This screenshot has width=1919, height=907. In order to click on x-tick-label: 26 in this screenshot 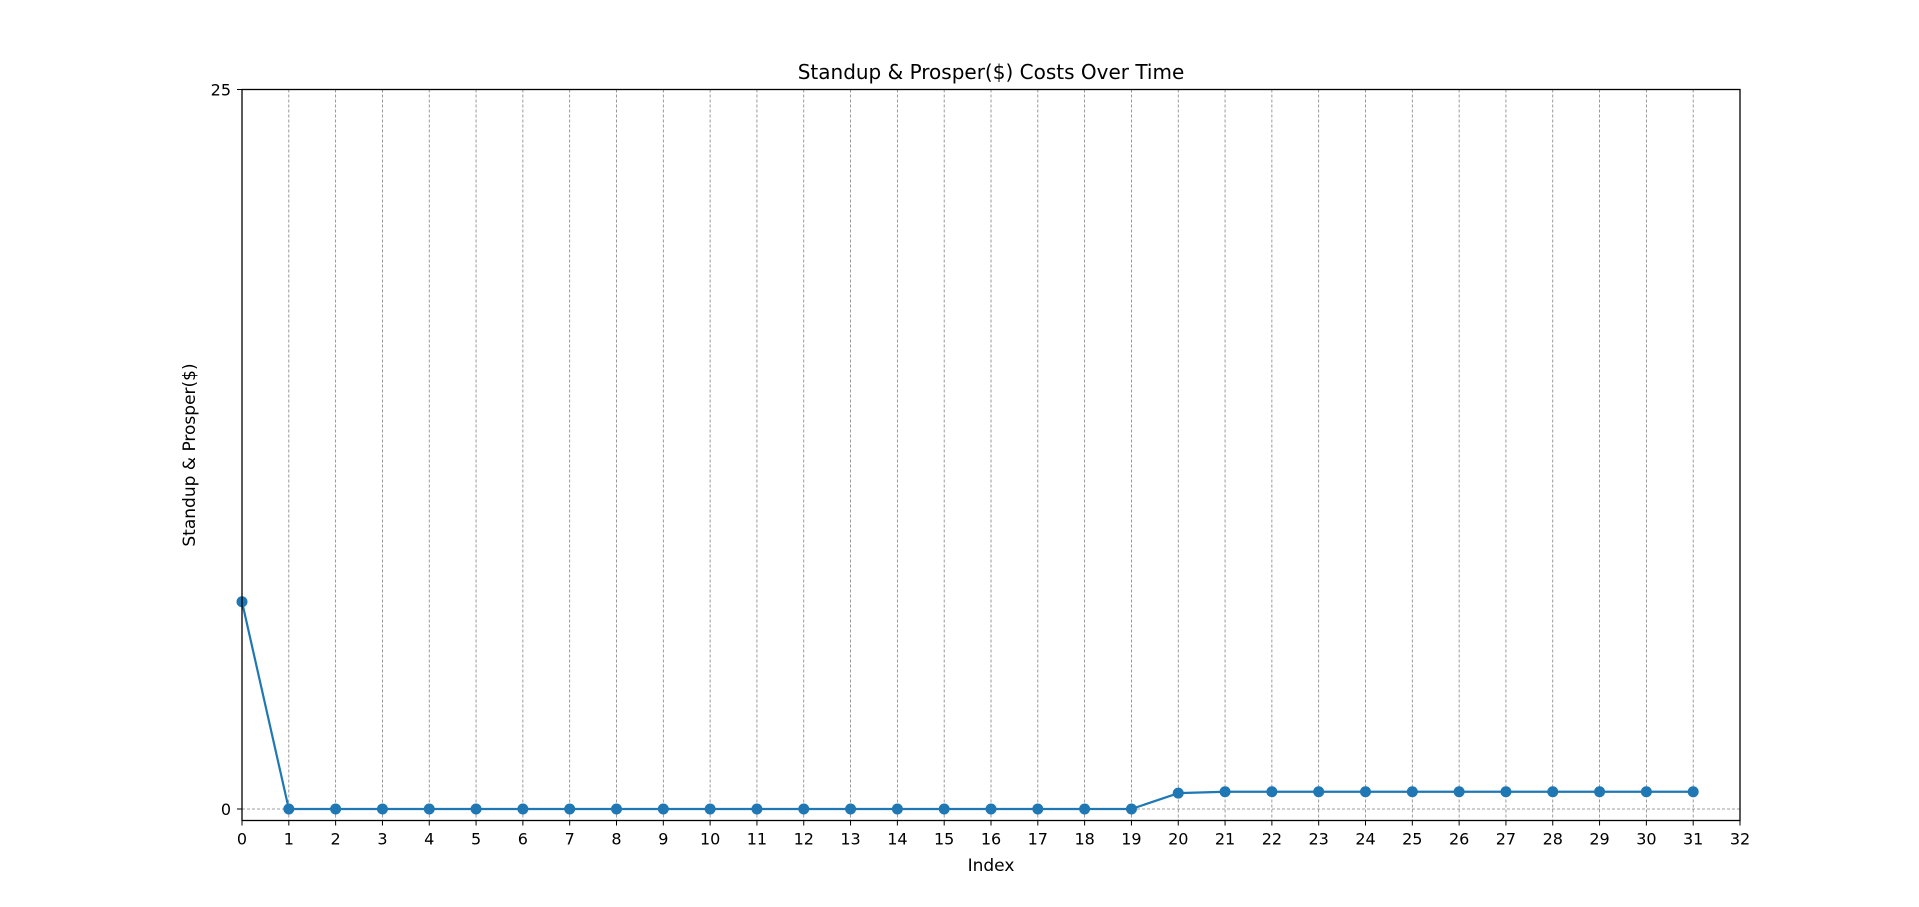, I will do `click(1459, 839)`.